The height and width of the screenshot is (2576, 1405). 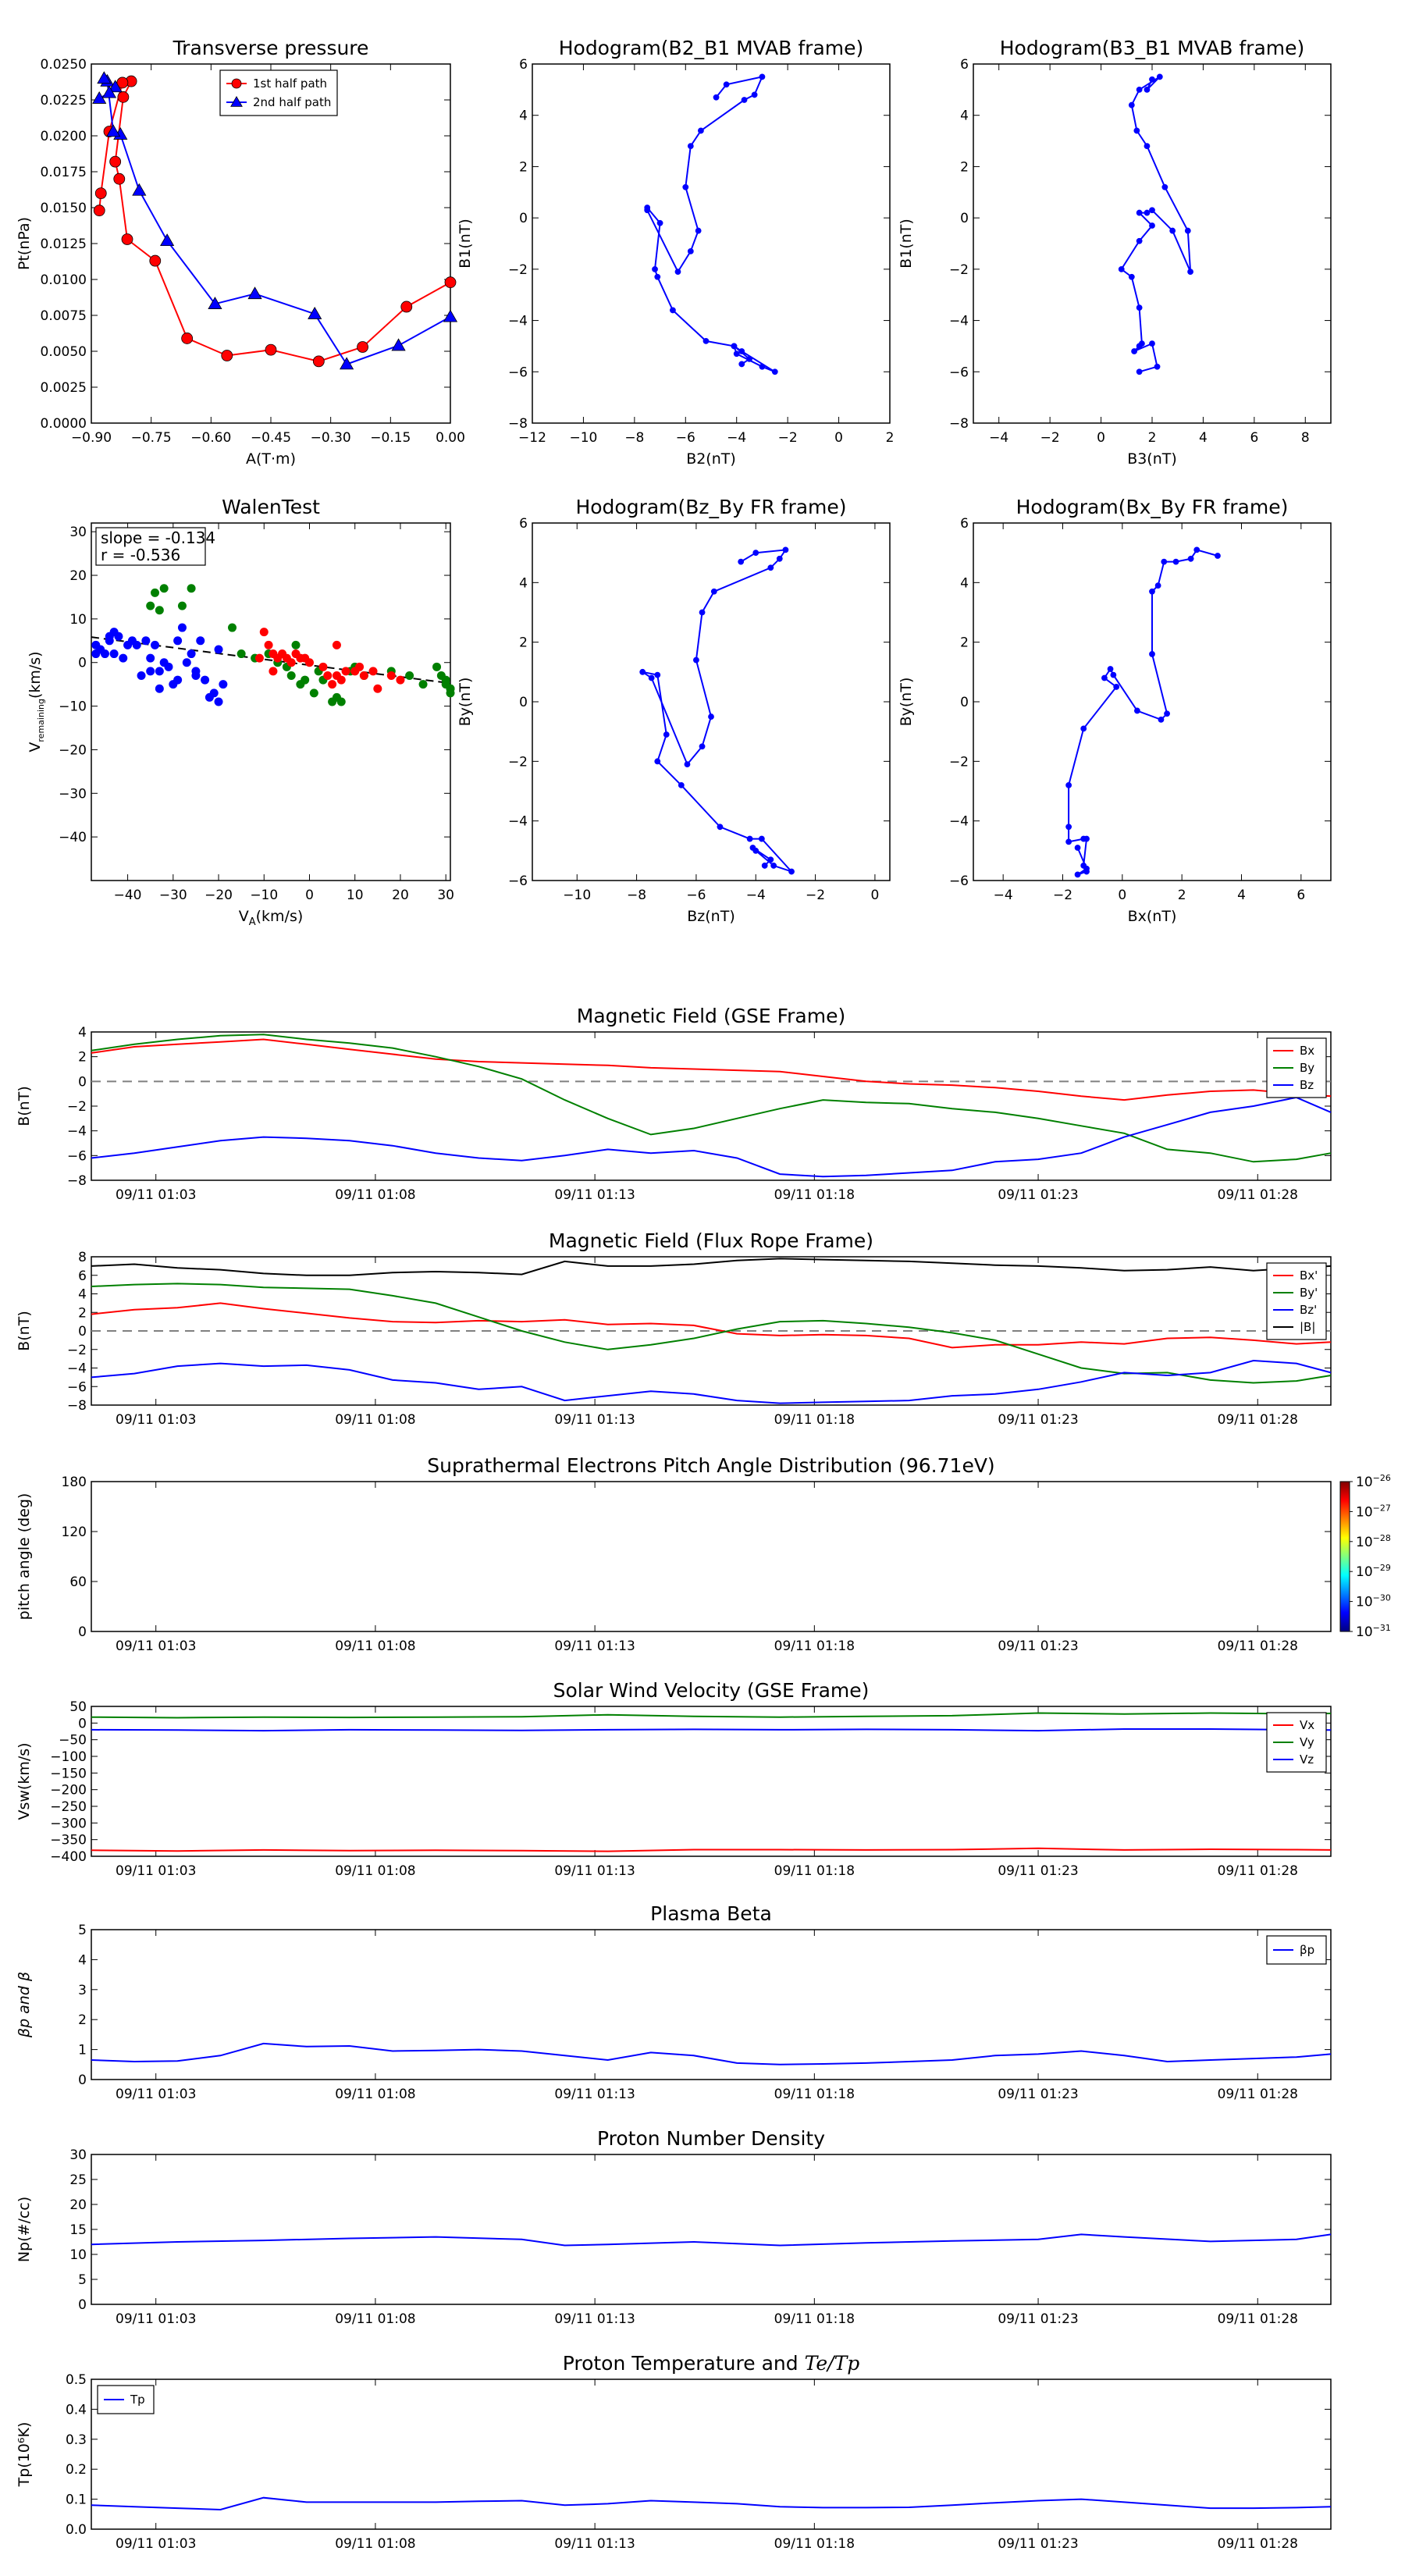 I want to click on y-tick-label: 180, so click(x=74, y=1482).